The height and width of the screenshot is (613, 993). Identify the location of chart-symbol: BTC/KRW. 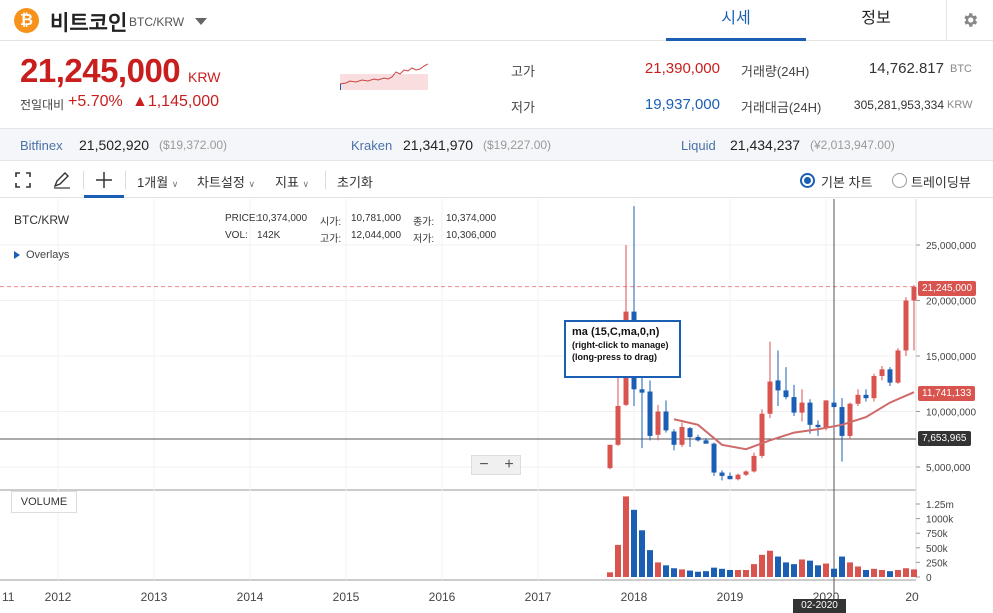
(42, 220).